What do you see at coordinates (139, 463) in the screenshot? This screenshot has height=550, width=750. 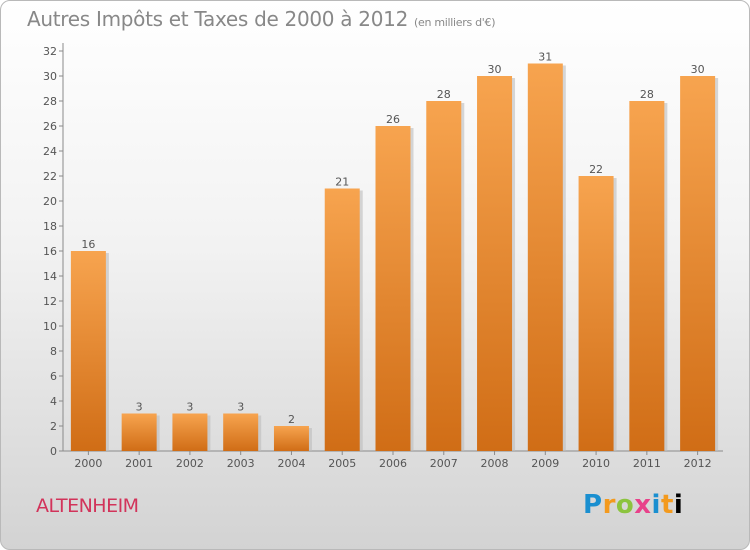 I see `x-tick-label: 2001` at bounding box center [139, 463].